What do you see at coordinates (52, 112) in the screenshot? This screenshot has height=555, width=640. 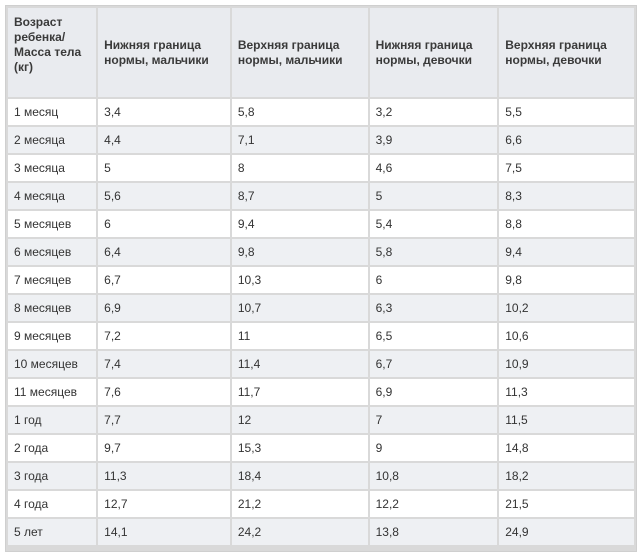 I see `cell-age: 1 месяц` at bounding box center [52, 112].